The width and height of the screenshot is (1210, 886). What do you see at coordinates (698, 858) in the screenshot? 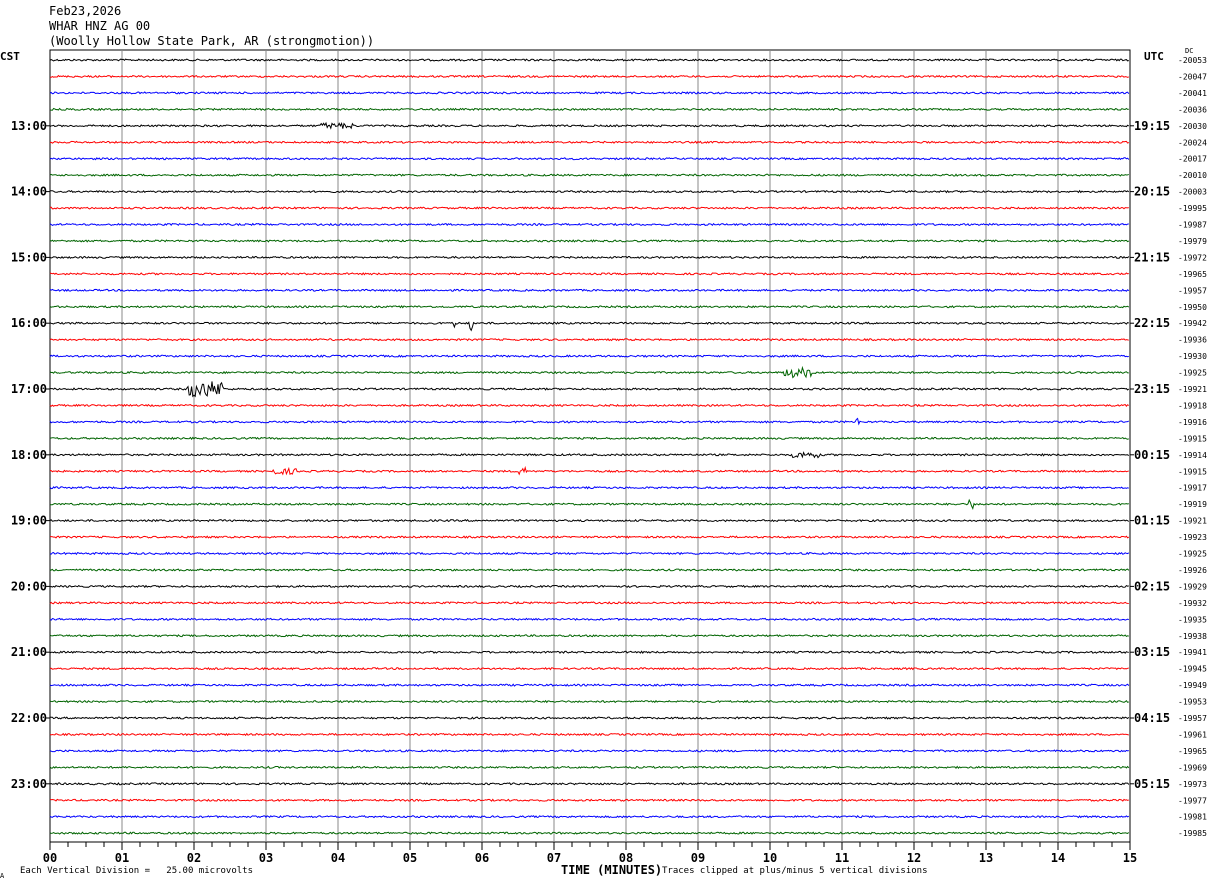
I see `x-tick-label: 09` at bounding box center [698, 858].